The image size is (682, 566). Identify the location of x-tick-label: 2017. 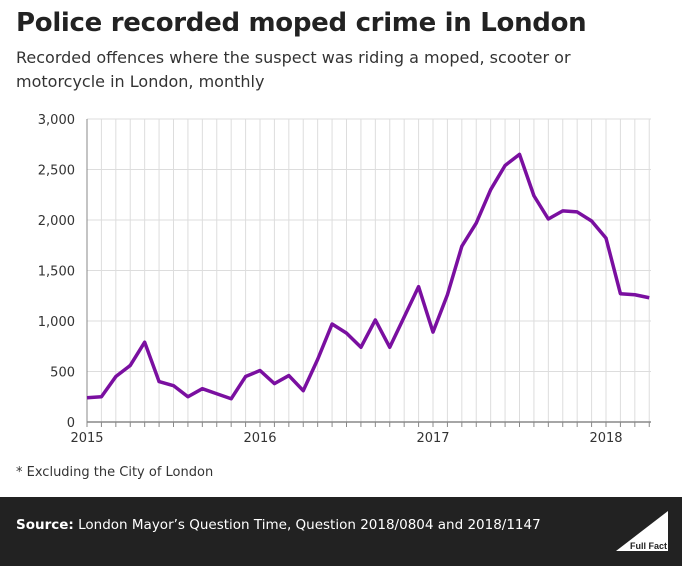
(432, 438).